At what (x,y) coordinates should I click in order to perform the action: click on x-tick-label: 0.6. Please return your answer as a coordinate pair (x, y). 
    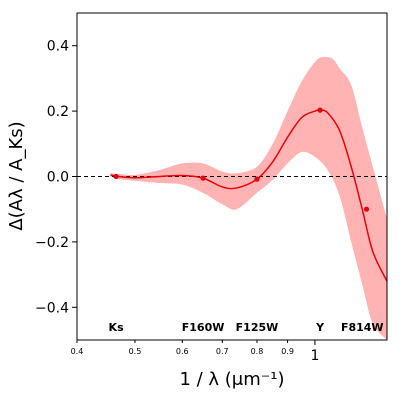
    Looking at the image, I should click on (182, 351).